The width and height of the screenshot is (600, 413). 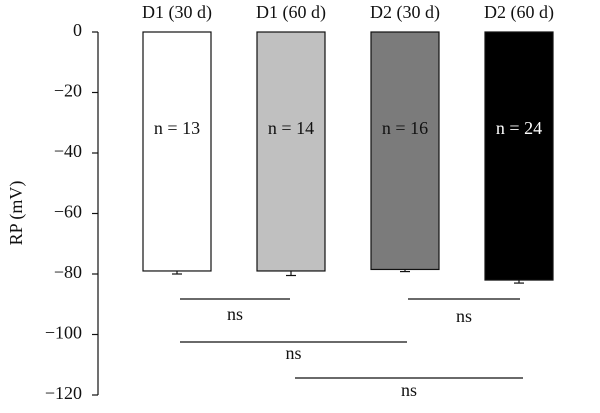 I want to click on bar-label: n = 14, so click(x=291, y=128).